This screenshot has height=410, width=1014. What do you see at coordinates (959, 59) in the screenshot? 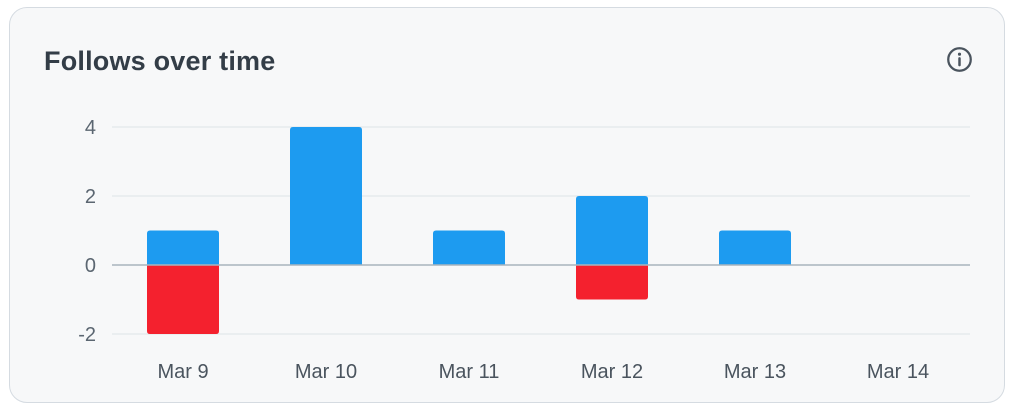
I see `info-circle-icon` at bounding box center [959, 59].